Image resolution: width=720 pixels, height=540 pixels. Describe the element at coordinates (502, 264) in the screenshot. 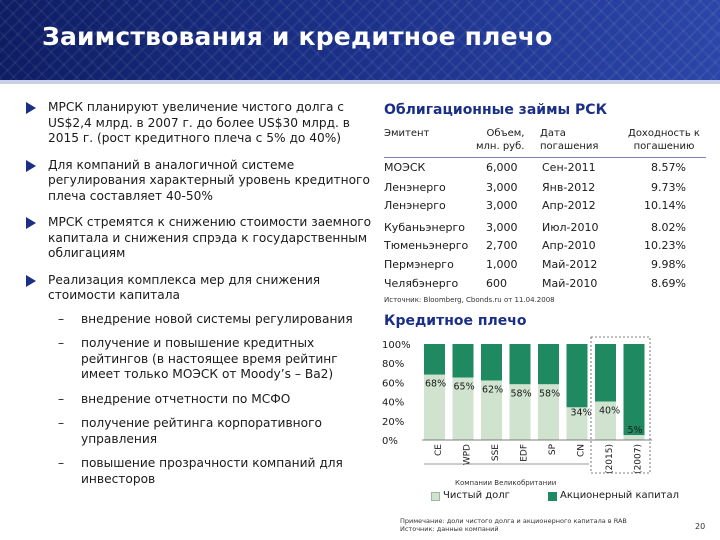

I see `bond-volume: 1,000` at that location.